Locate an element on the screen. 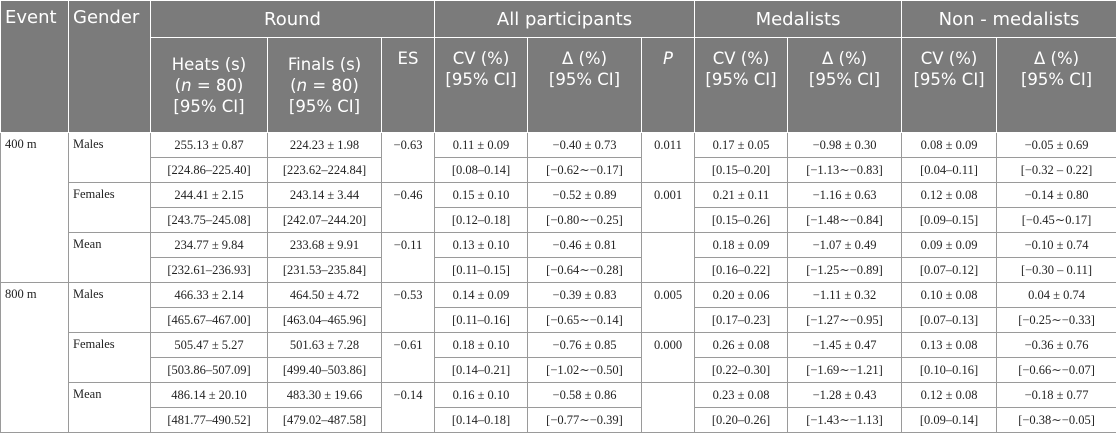 The image size is (1116, 433). non-delta-ci: [−0.38∼−0.05] is located at coordinates (1056, 420).